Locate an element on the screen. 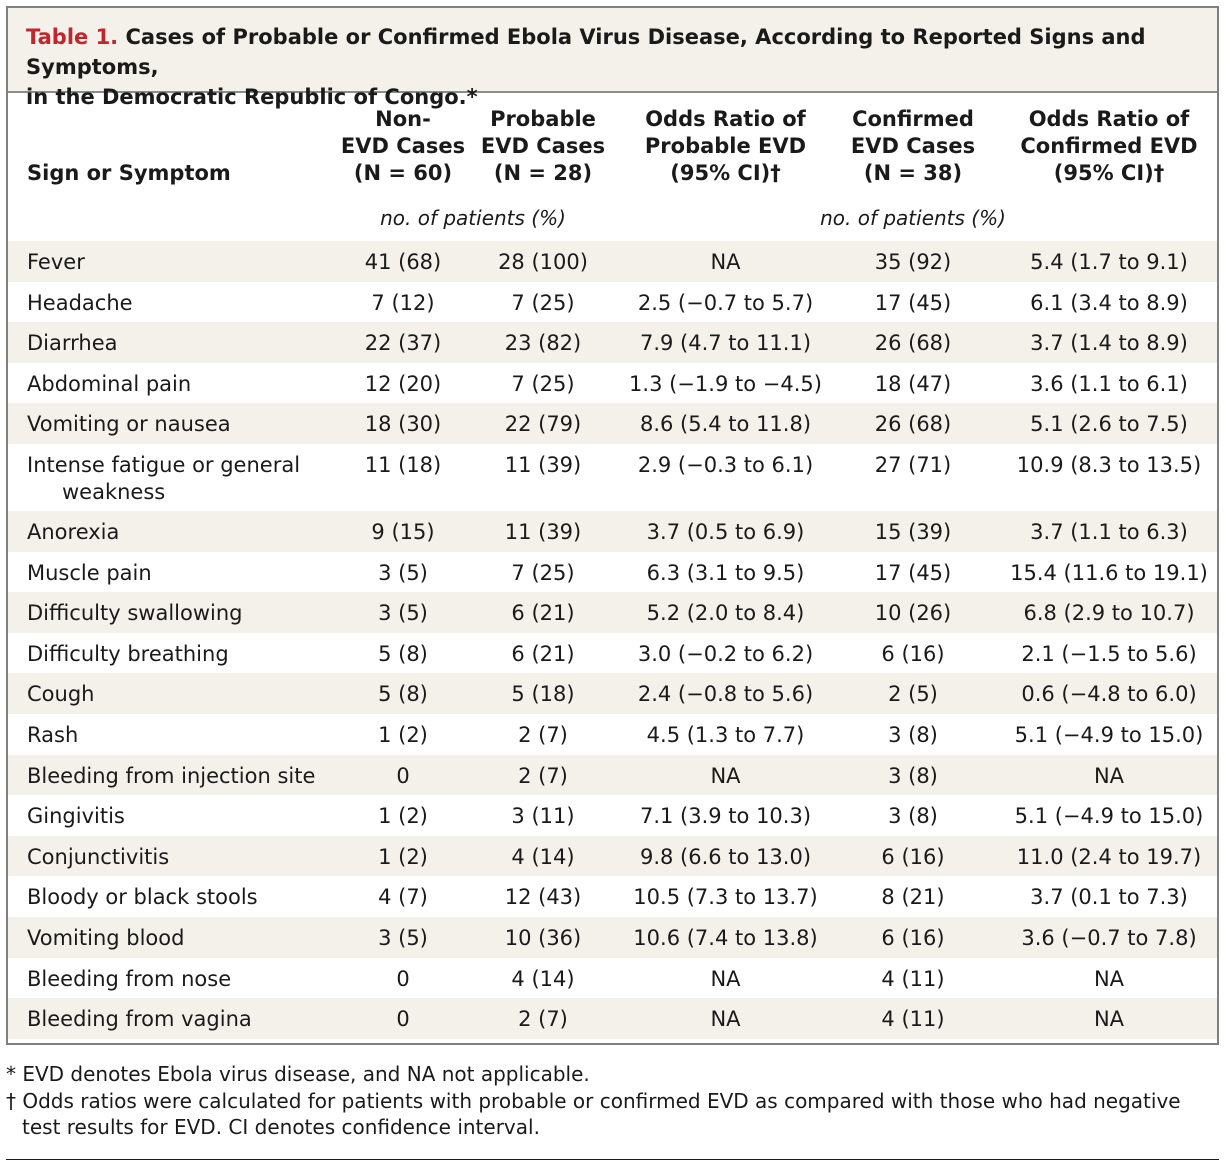 This screenshot has width=1228, height=1167. non-evd-cell: 7 (12) is located at coordinates (403, 302).